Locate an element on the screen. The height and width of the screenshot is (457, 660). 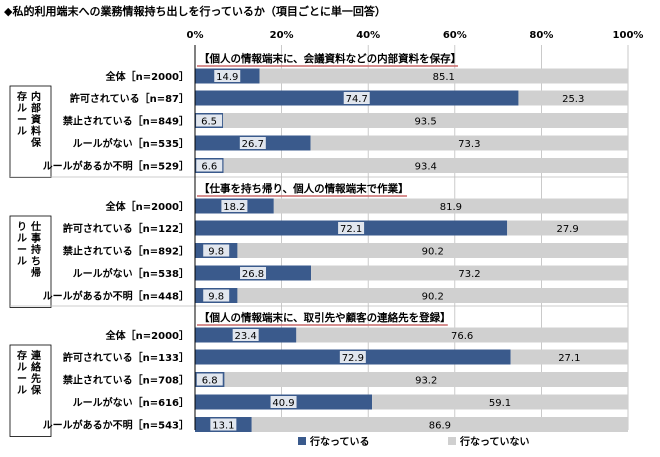
value-label-doing: 14.9 is located at coordinates (227, 77).